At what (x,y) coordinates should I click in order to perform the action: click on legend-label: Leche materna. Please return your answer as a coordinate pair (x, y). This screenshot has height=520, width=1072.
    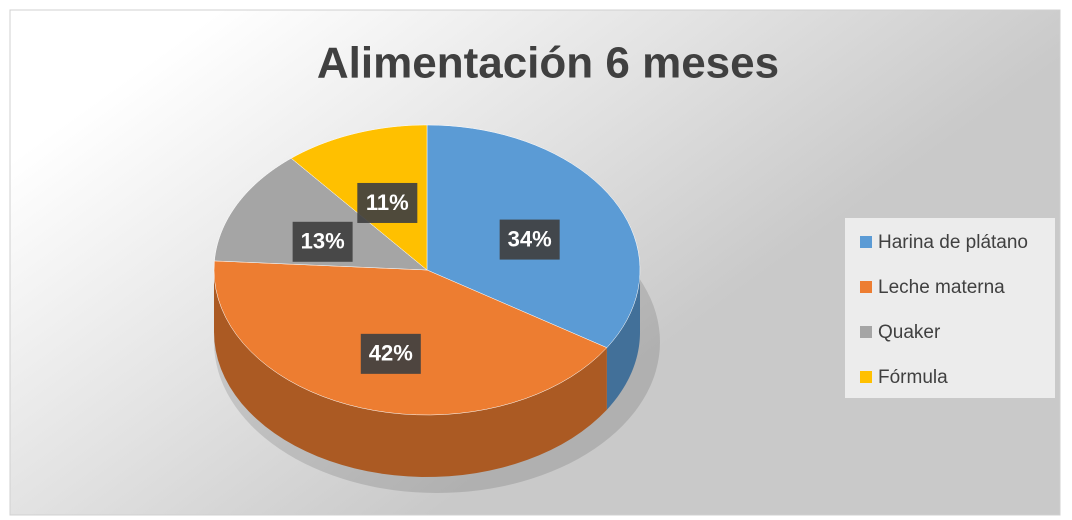
    Looking at the image, I should click on (941, 287).